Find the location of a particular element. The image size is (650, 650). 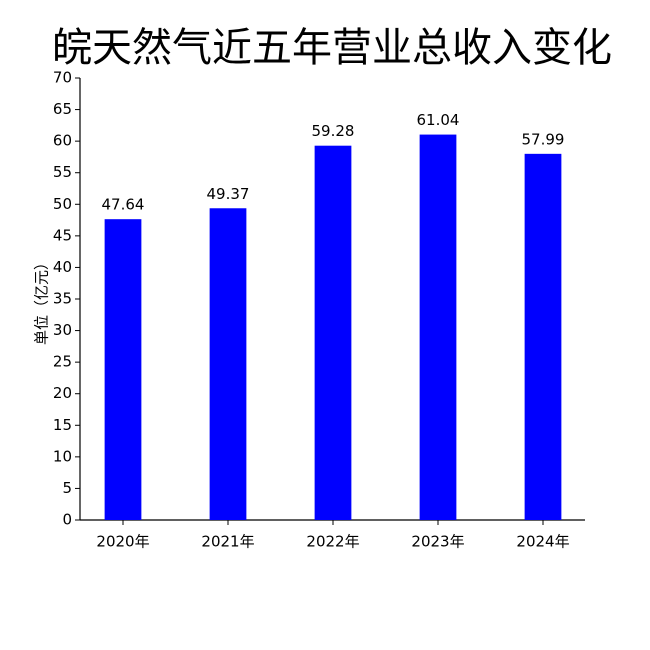

y-tick-label: 20 is located at coordinates (62, 393).